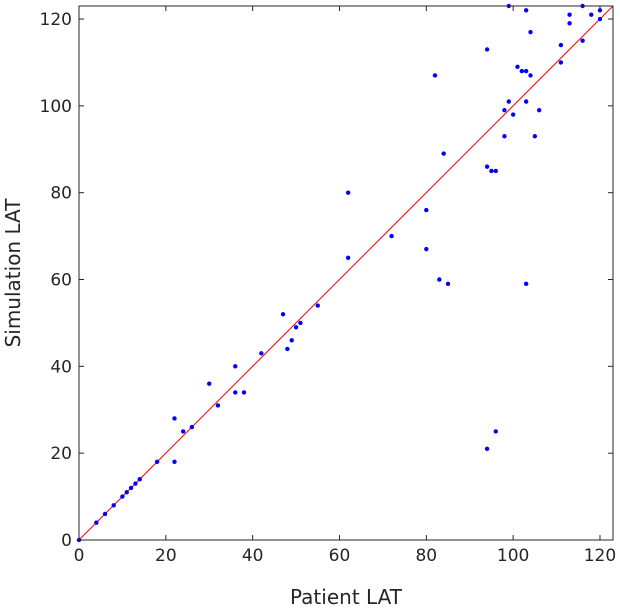 The width and height of the screenshot is (620, 612). Describe the element at coordinates (166, 556) in the screenshot. I see `x-tick-label: 20` at that location.